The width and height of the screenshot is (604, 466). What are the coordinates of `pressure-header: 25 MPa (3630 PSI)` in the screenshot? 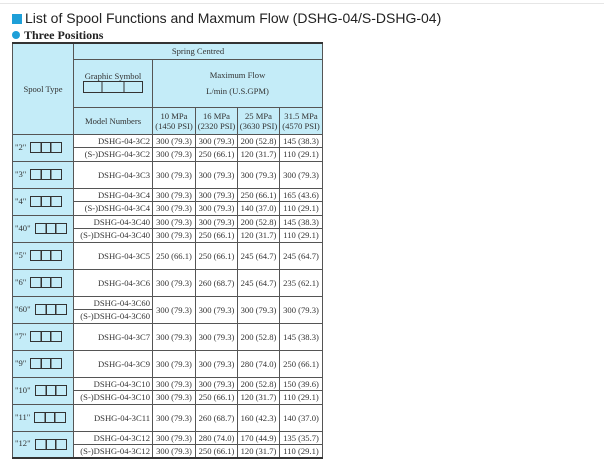 It's located at (258, 120).